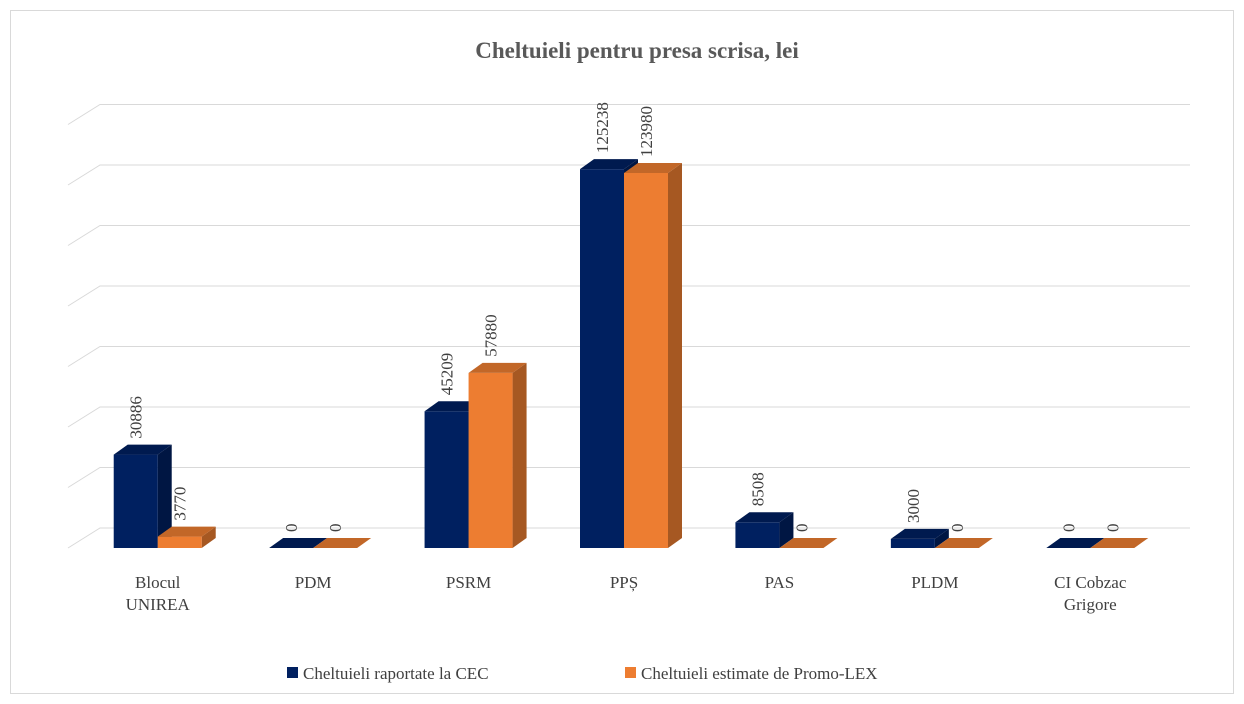 Image resolution: width=1244 pixels, height=704 pixels. I want to click on data-label: 3770, so click(180, 504).